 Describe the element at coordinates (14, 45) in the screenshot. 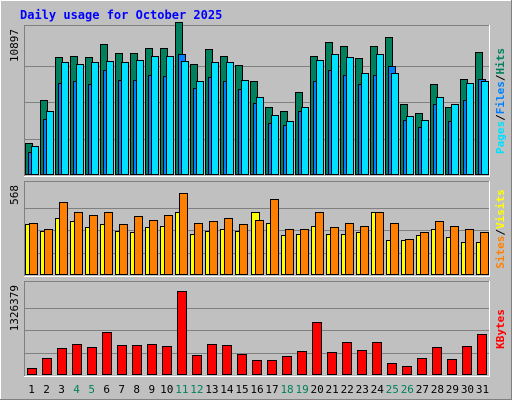

I see `axis-max-label: 10897` at that location.